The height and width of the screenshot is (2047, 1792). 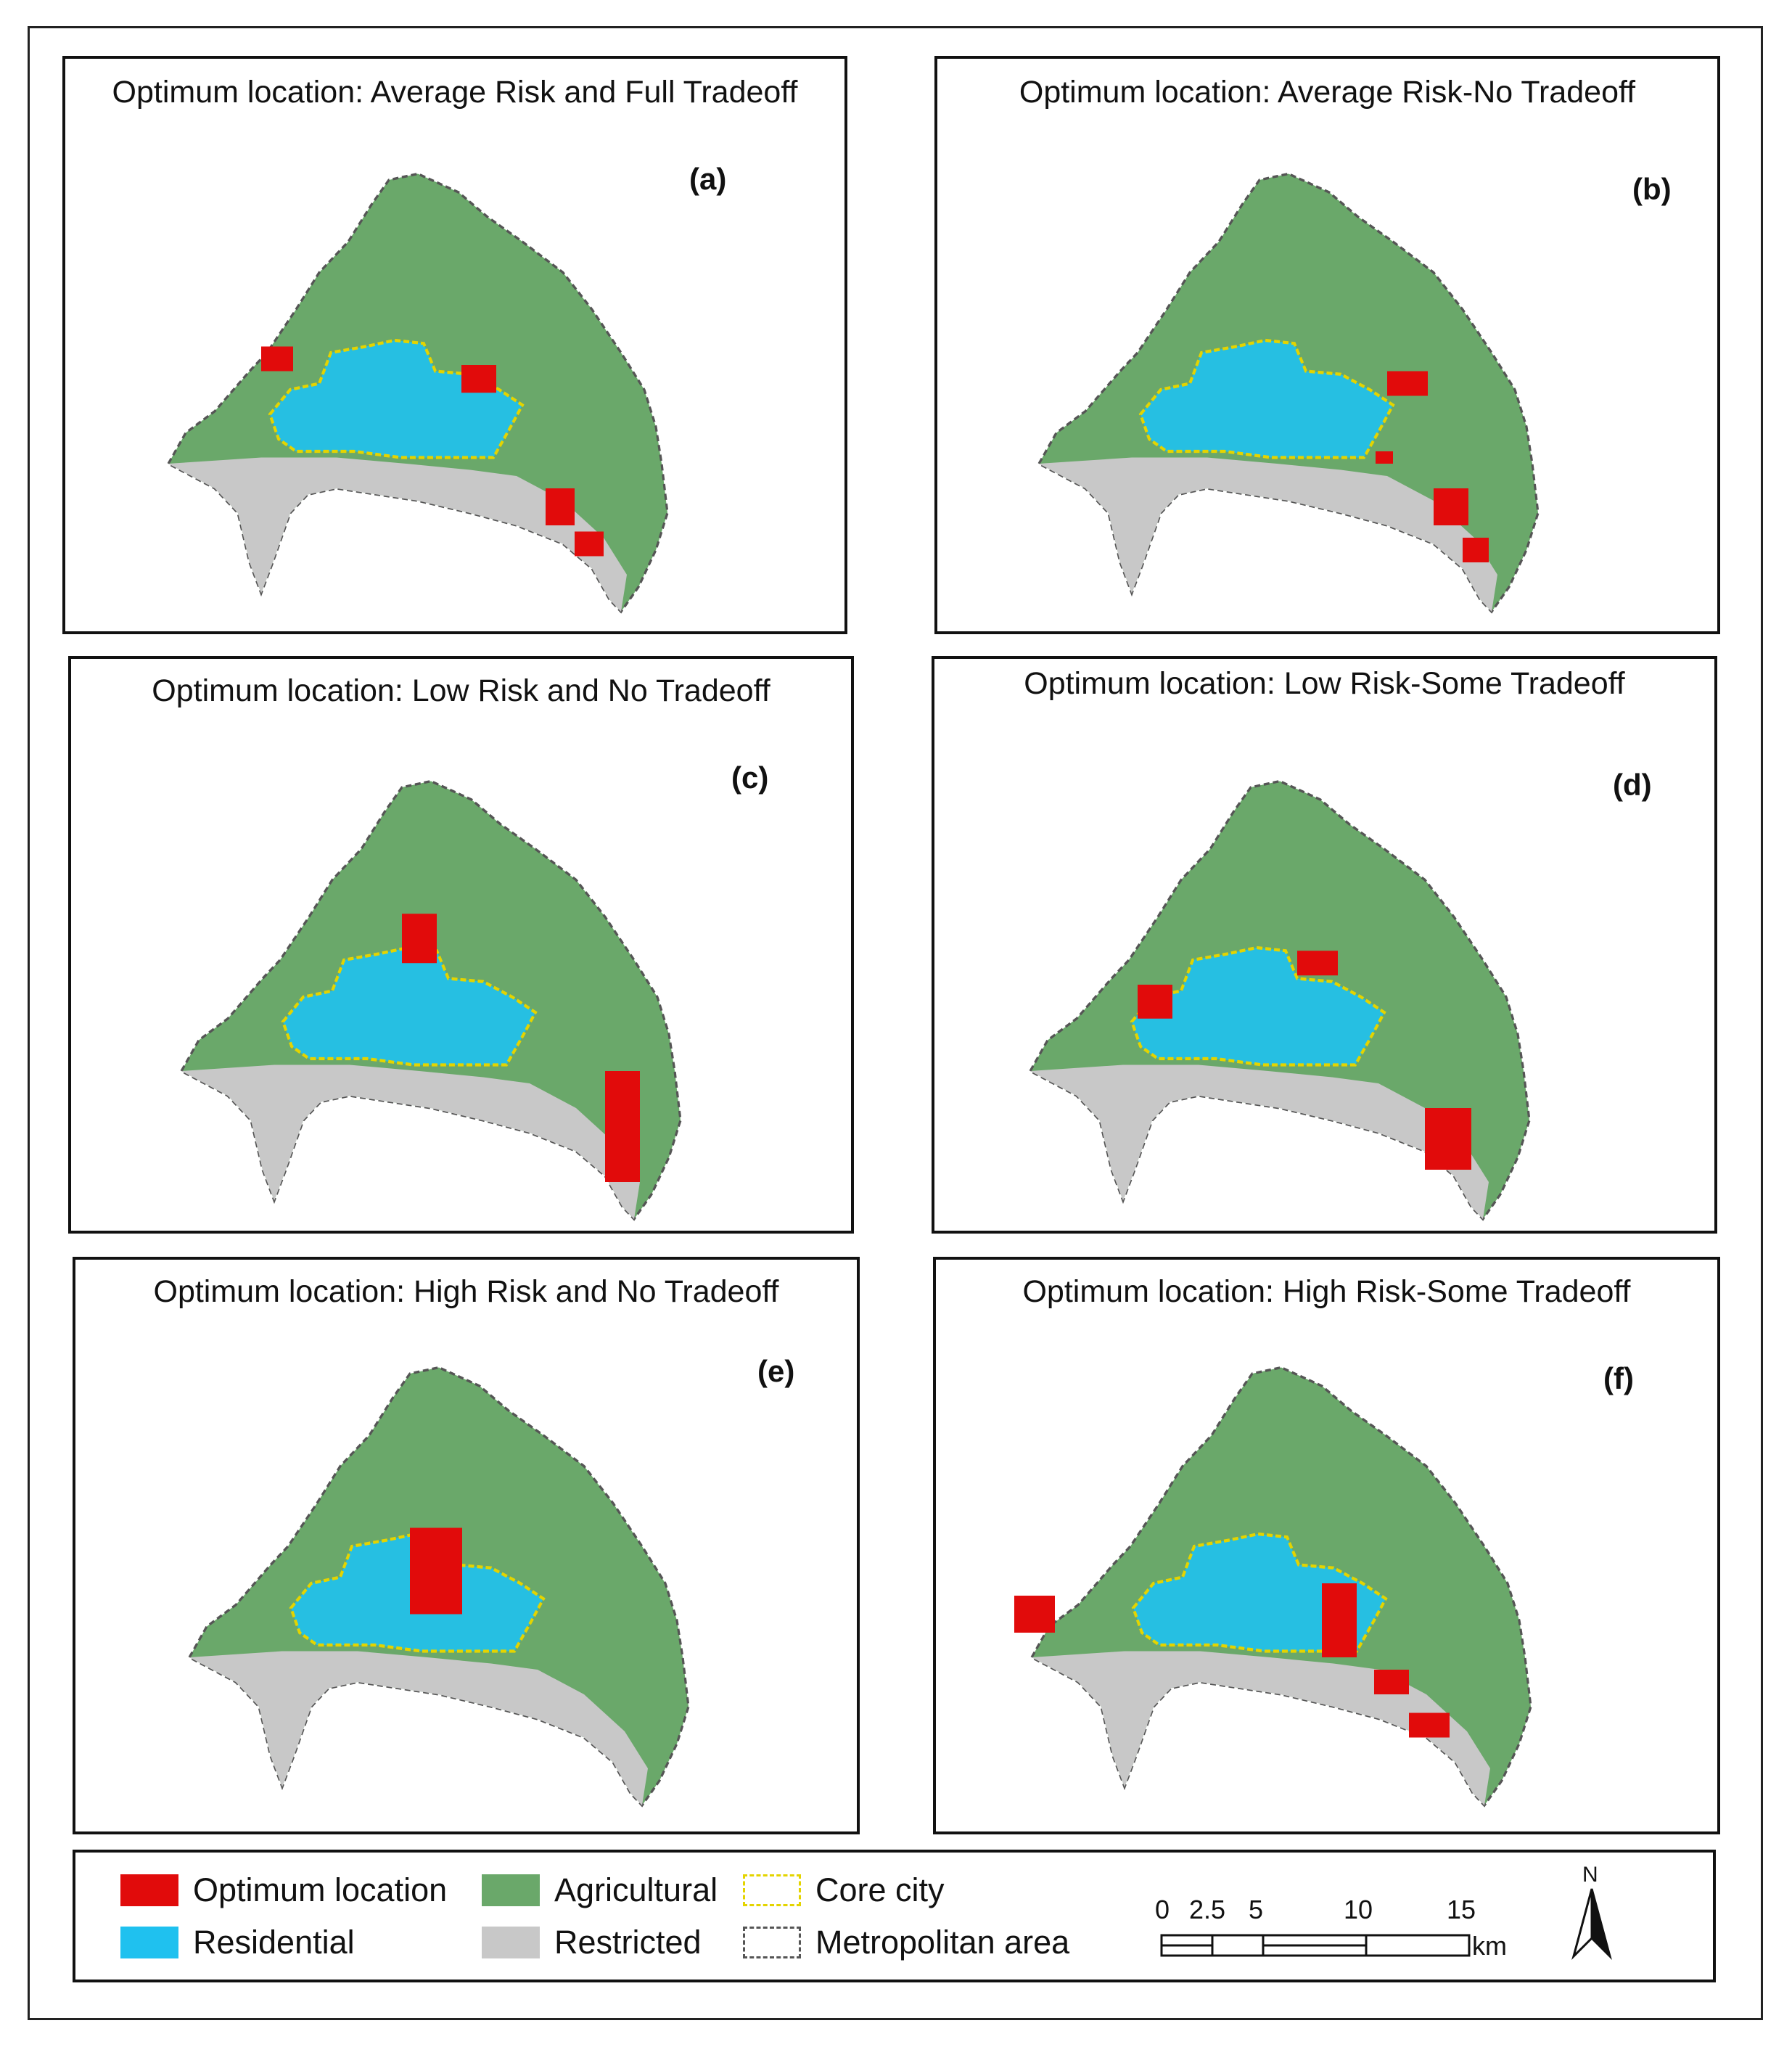 I want to click on panel-letter: (a), so click(x=708, y=179).